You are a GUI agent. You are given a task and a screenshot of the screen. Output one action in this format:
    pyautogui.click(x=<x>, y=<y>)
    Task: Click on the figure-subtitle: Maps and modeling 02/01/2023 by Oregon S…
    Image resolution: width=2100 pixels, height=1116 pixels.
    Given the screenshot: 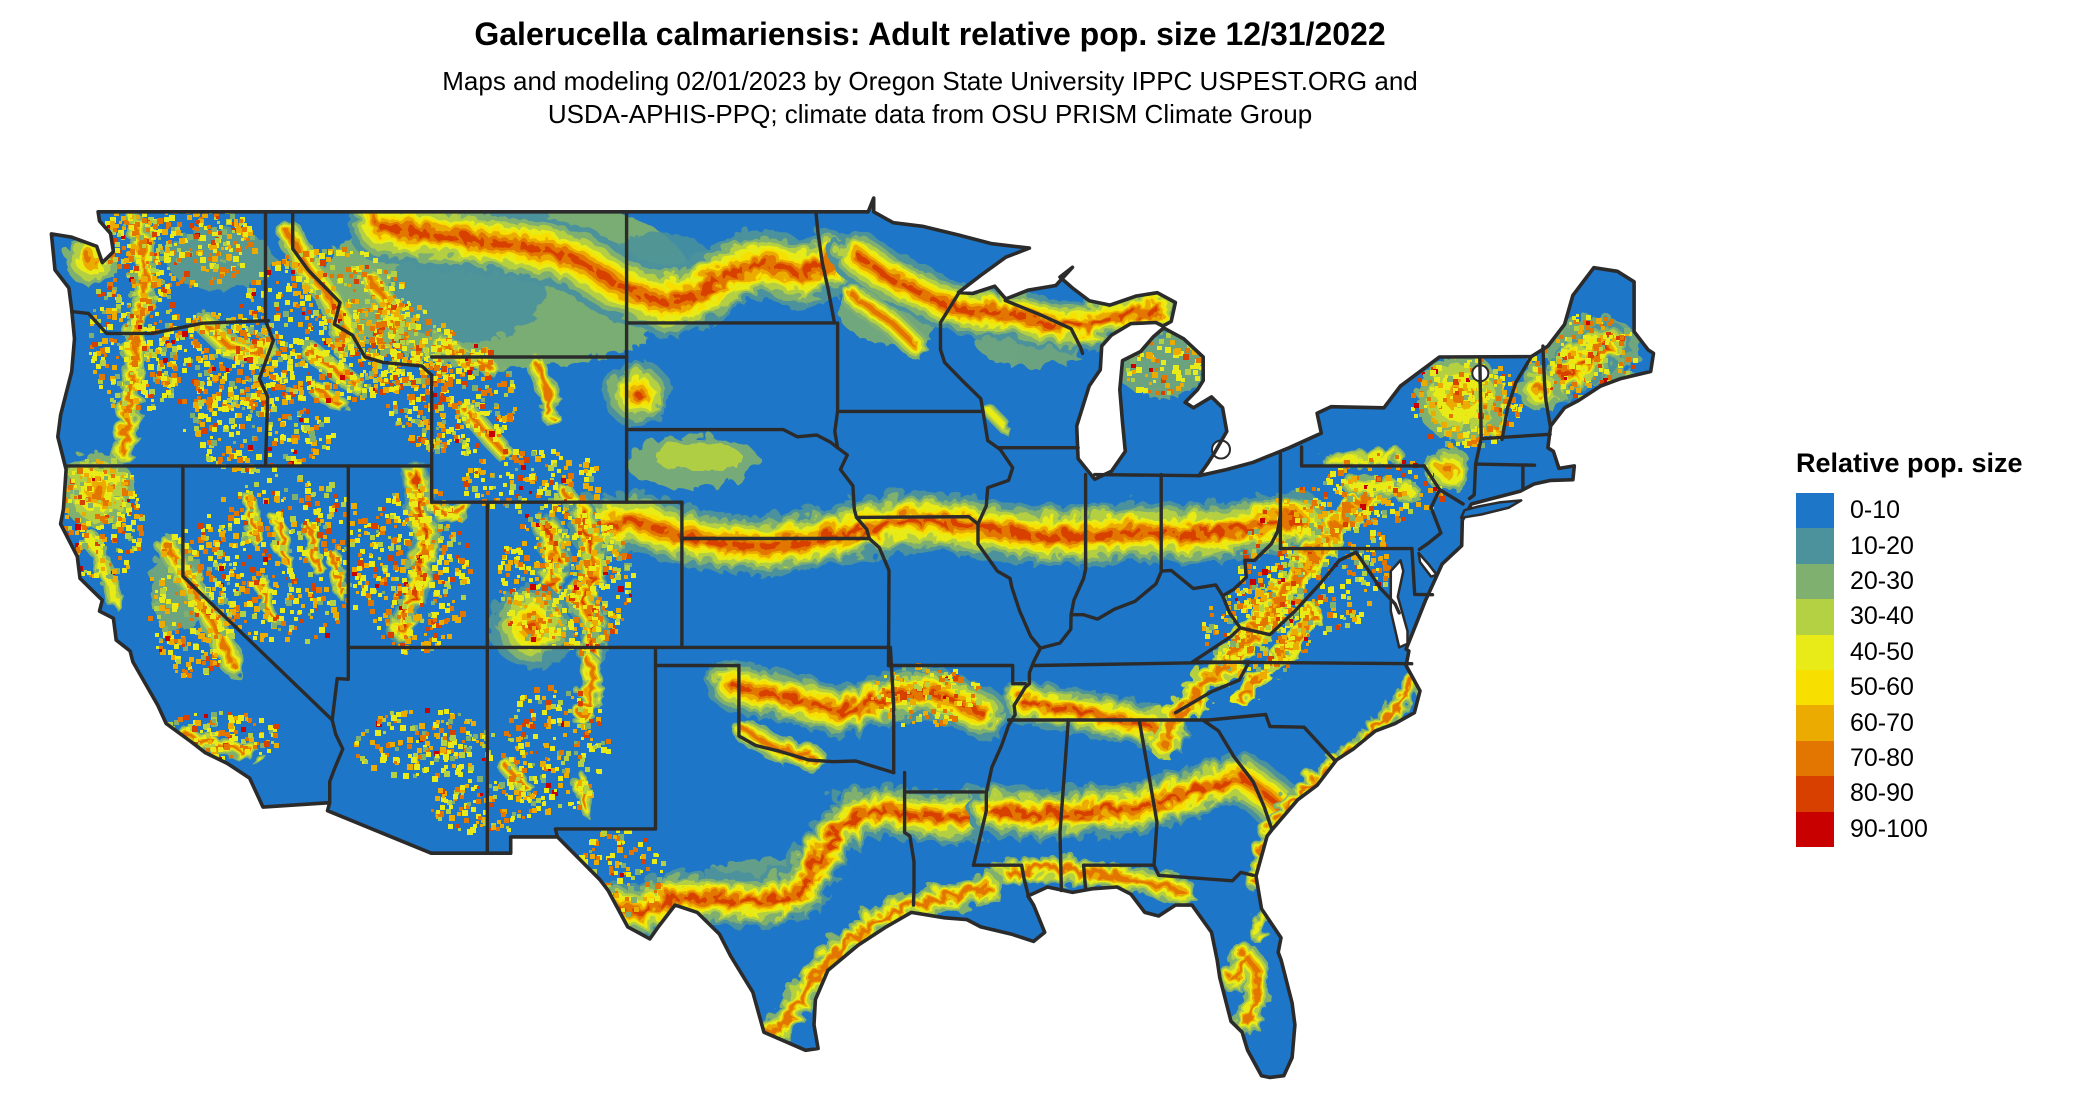 What is the action you would take?
    pyautogui.click(x=930, y=98)
    